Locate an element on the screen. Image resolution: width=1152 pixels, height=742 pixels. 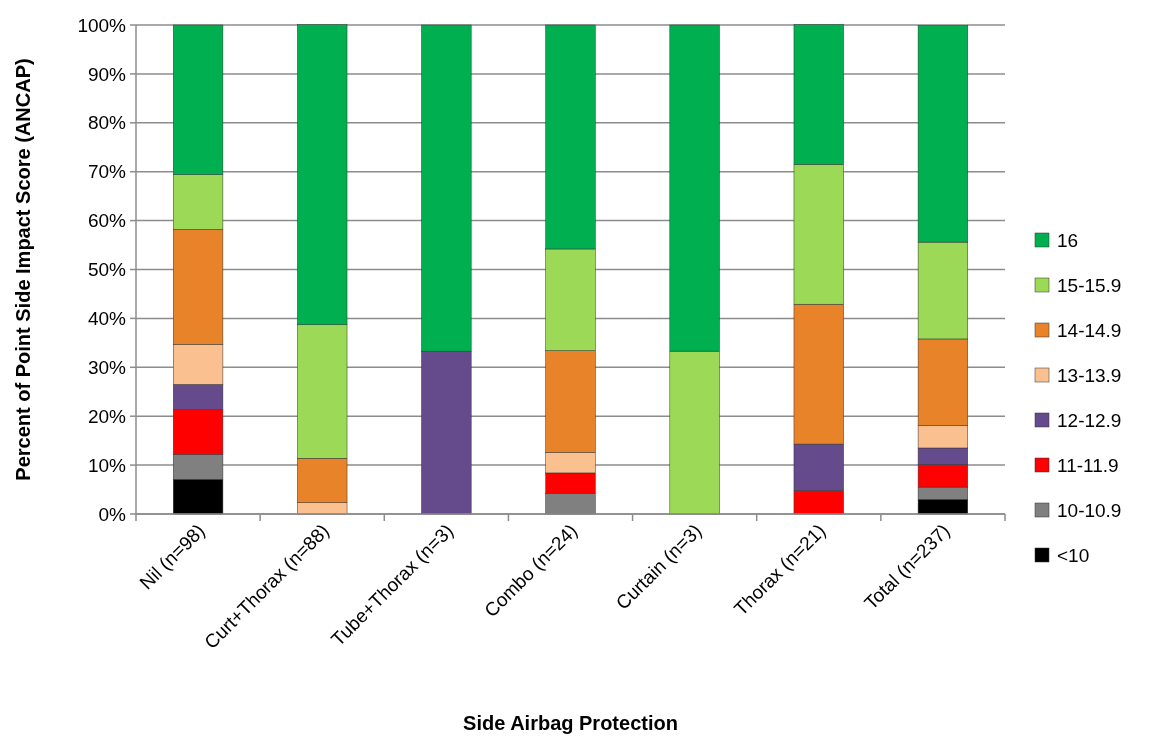
y-tick-label: 30% is located at coordinates (107, 367).